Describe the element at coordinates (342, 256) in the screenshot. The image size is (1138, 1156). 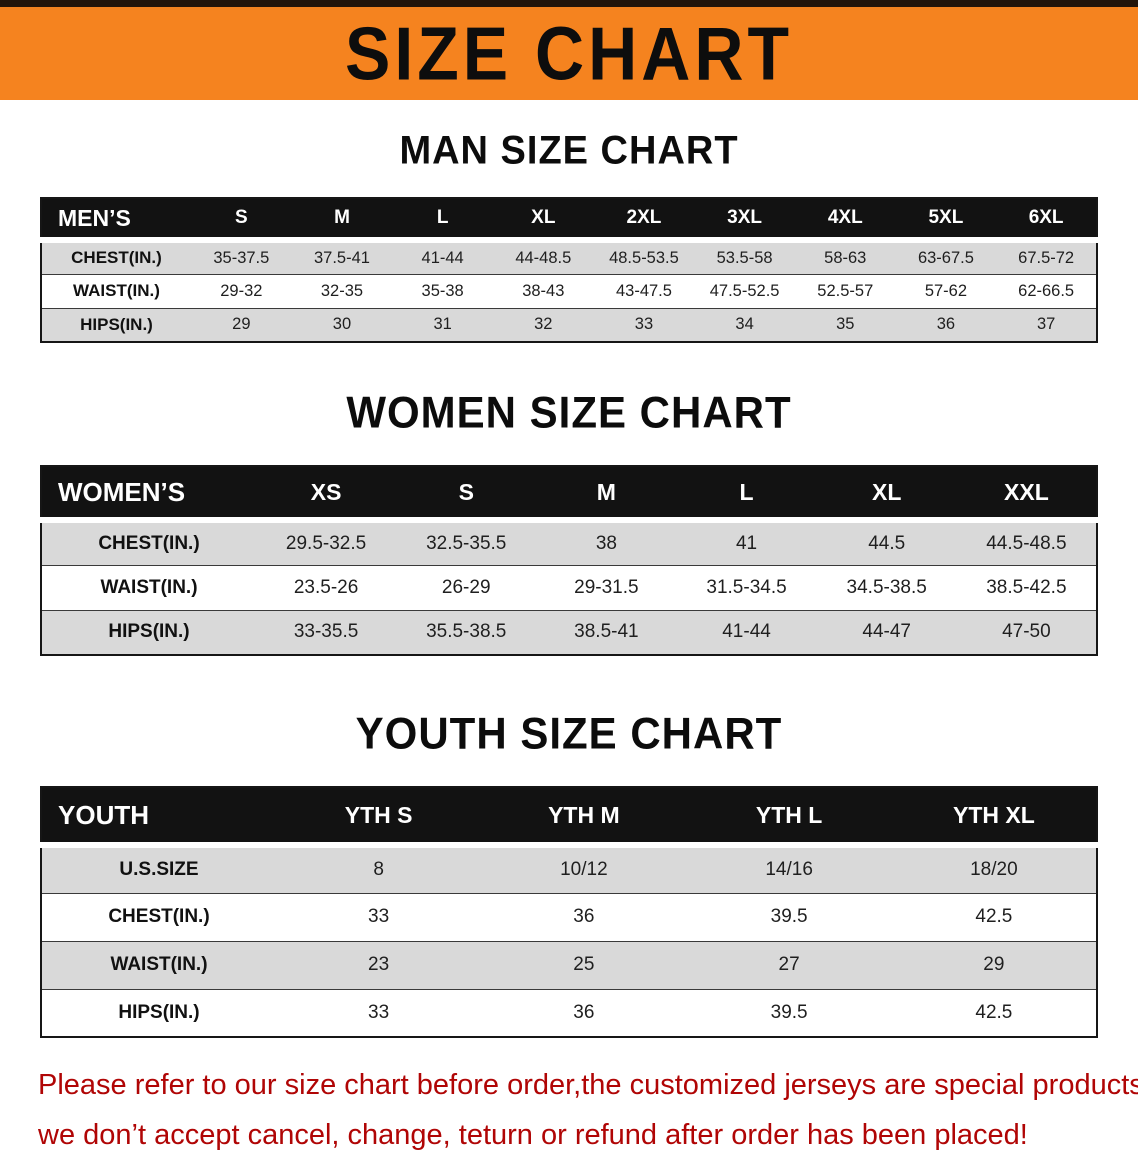
I see `size-value-cell: 37.5-41` at that location.